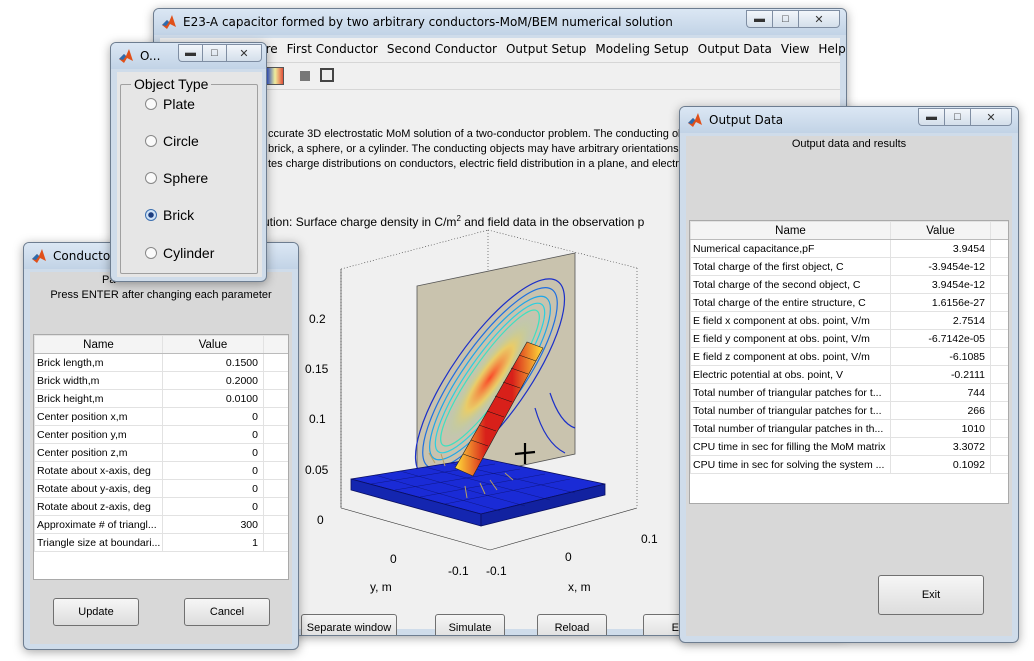 The image size is (1034, 661). I want to click on close-icon: ✕, so click(244, 53).